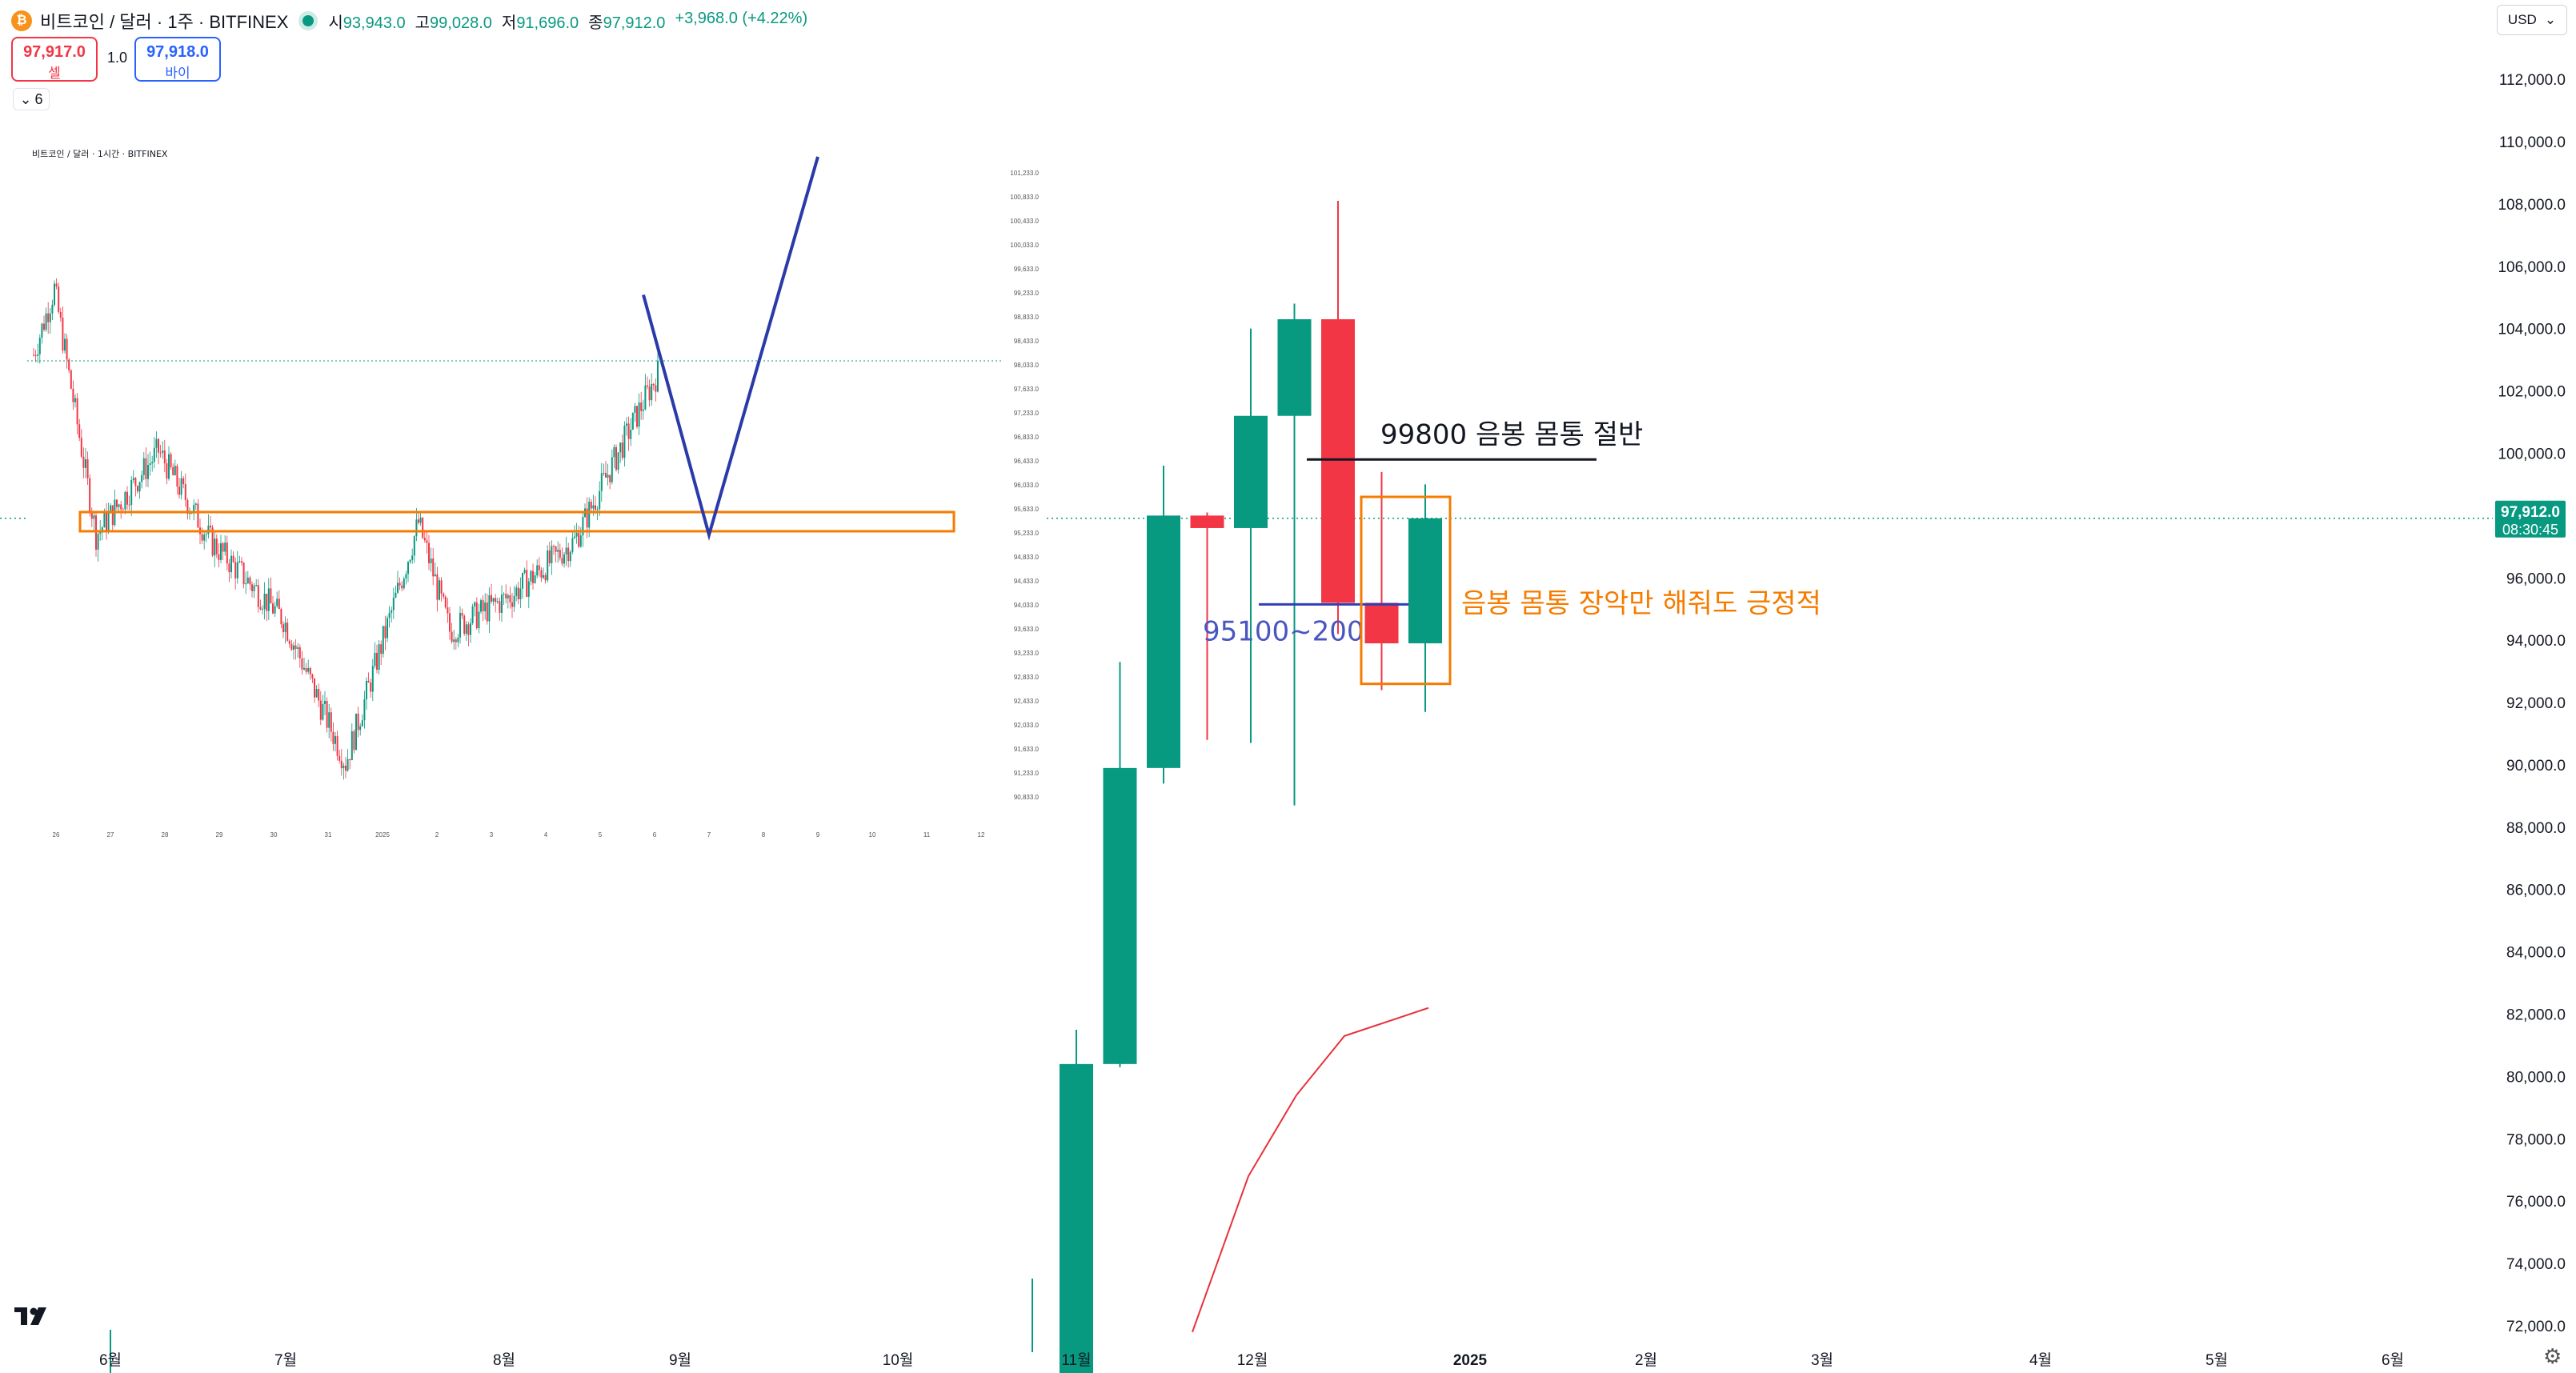 Image resolution: width=2576 pixels, height=1373 pixels. What do you see at coordinates (546, 835) in the screenshot?
I see `inset-time-tick: 4` at bounding box center [546, 835].